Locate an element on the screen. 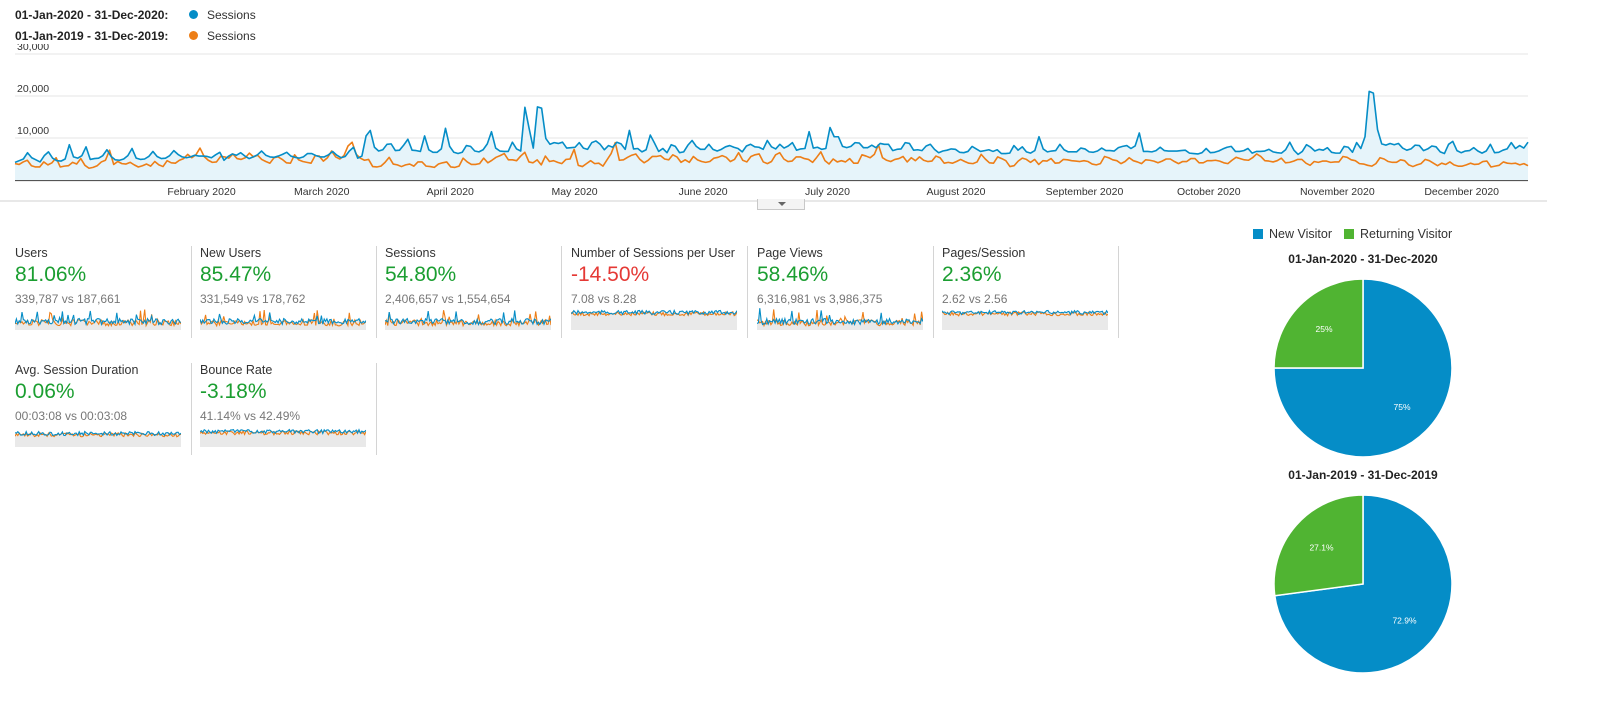 The image size is (1615, 713). pie-slice-label: 25% is located at coordinates (1323, 329).